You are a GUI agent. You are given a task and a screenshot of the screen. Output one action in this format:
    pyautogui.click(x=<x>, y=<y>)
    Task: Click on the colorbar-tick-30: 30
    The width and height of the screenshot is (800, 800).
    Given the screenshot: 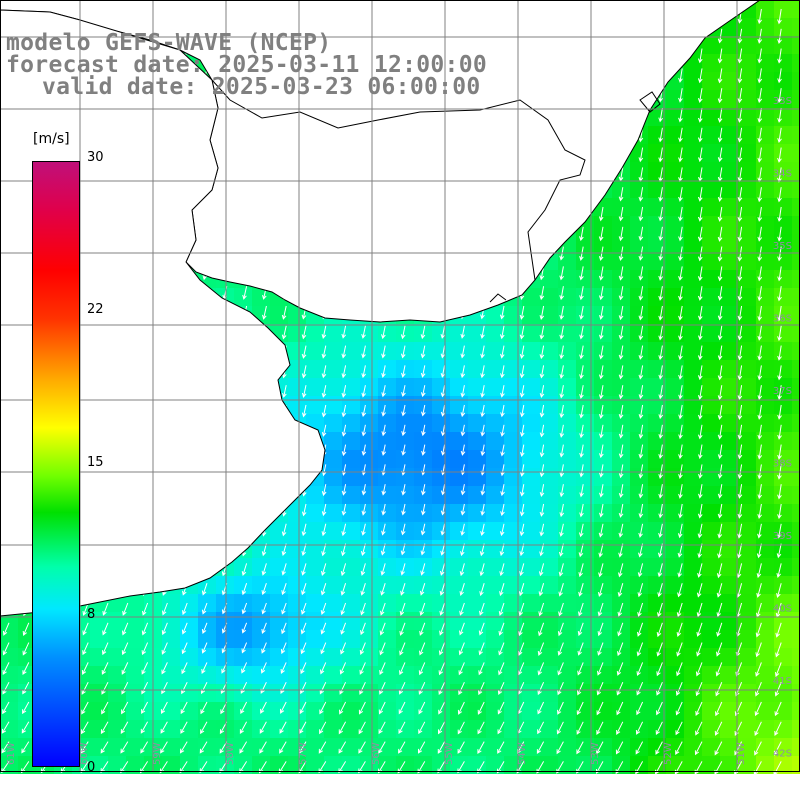 What is the action you would take?
    pyautogui.click(x=95, y=157)
    